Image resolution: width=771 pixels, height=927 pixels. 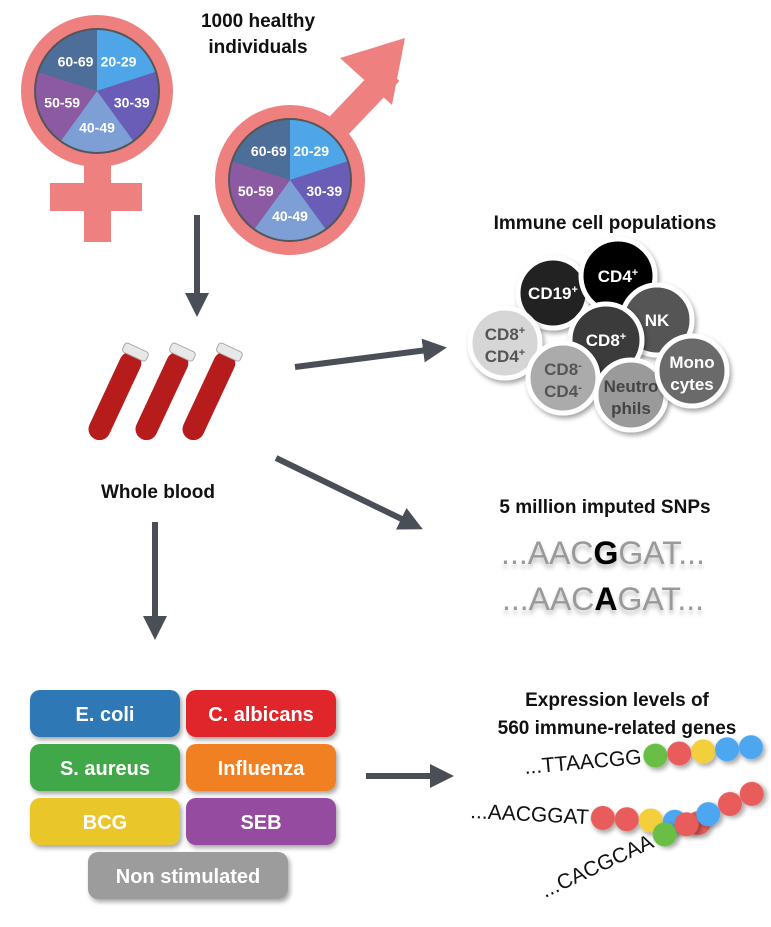 I want to click on cell-cd19pos: CD19+, so click(x=553, y=293).